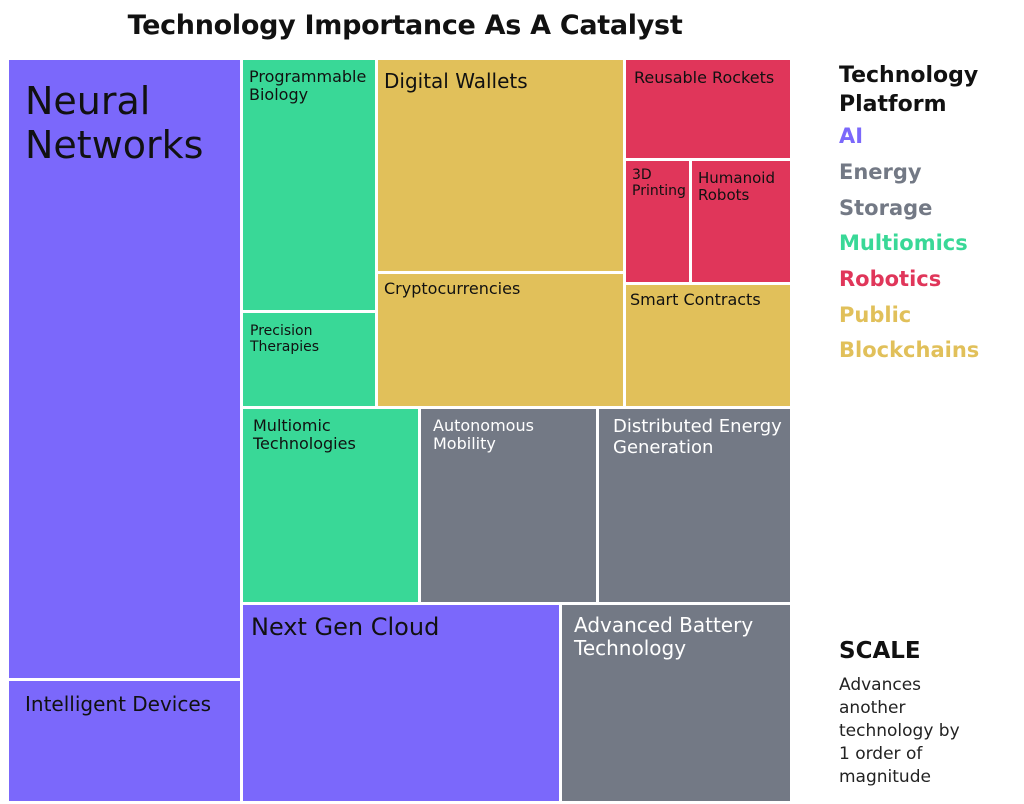 This screenshot has width=1024, height=804. Describe the element at coordinates (500, 165) in the screenshot. I see `tile-digital-wallets: Digital Wallets` at that location.